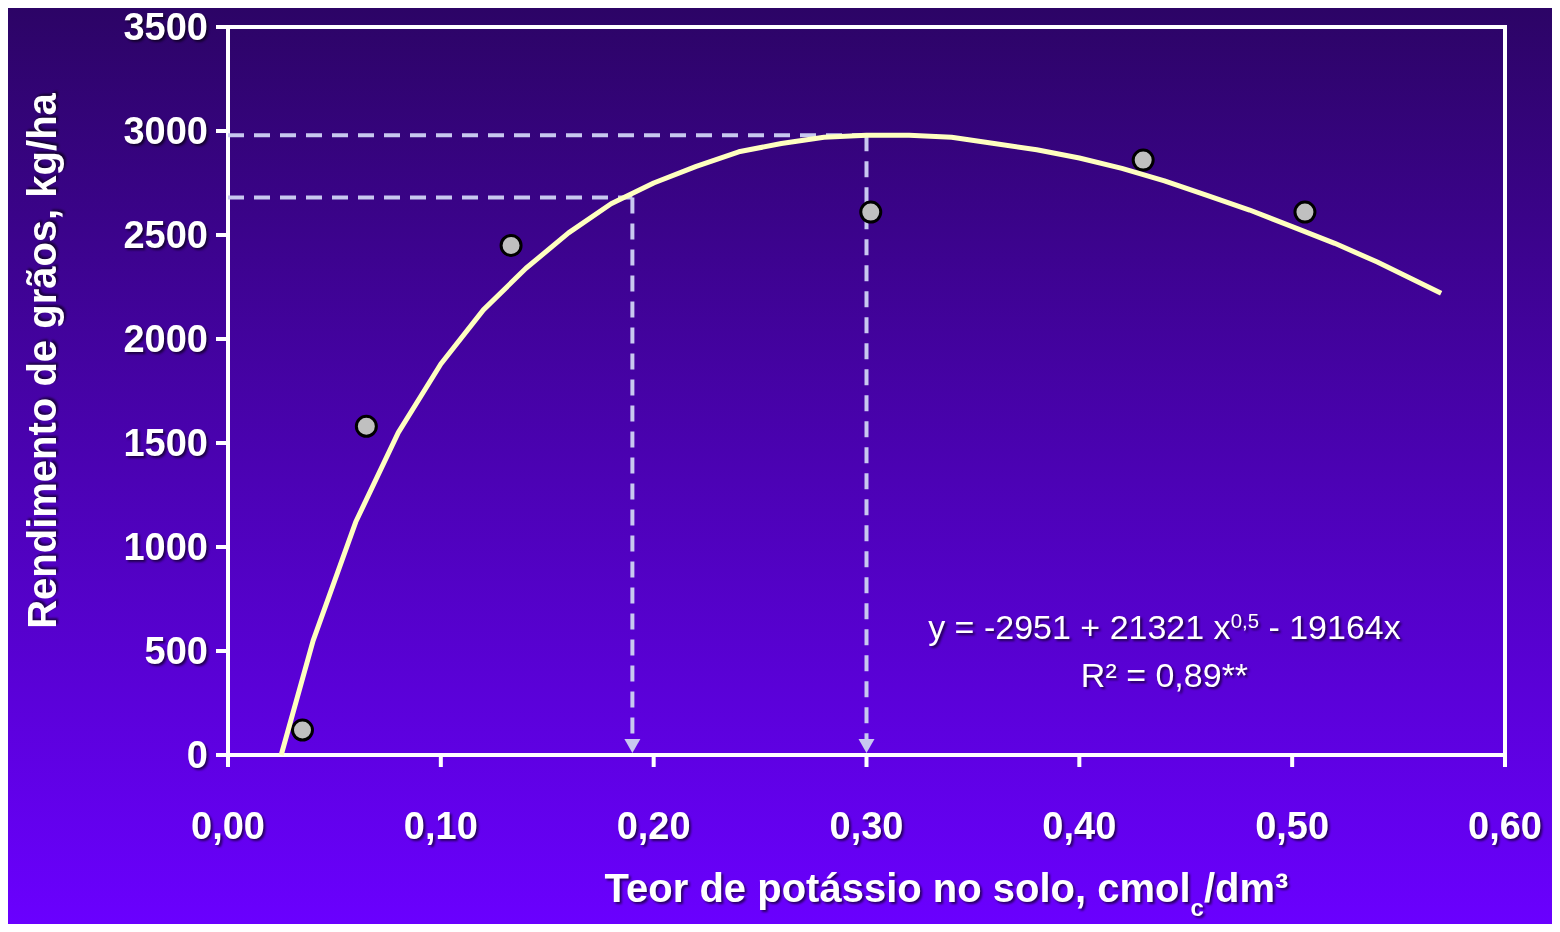 The height and width of the screenshot is (932, 1560). What do you see at coordinates (1079, 826) in the screenshot?
I see `x-tick-label: 0,40` at bounding box center [1079, 826].